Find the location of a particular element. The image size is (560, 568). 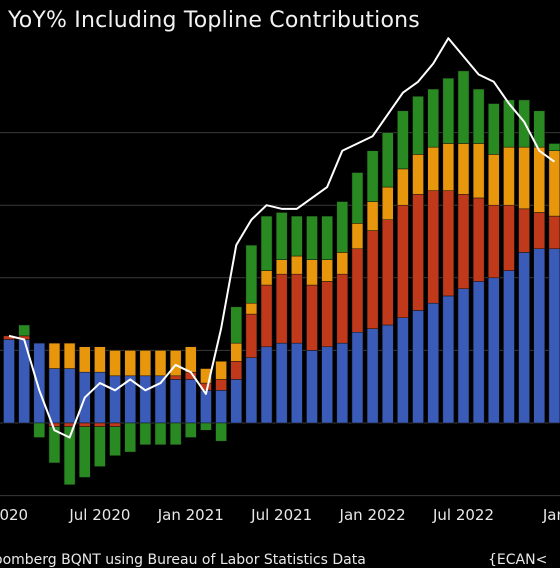

x-tick-label-4: Jan 2022 is located at coordinates (372, 515).